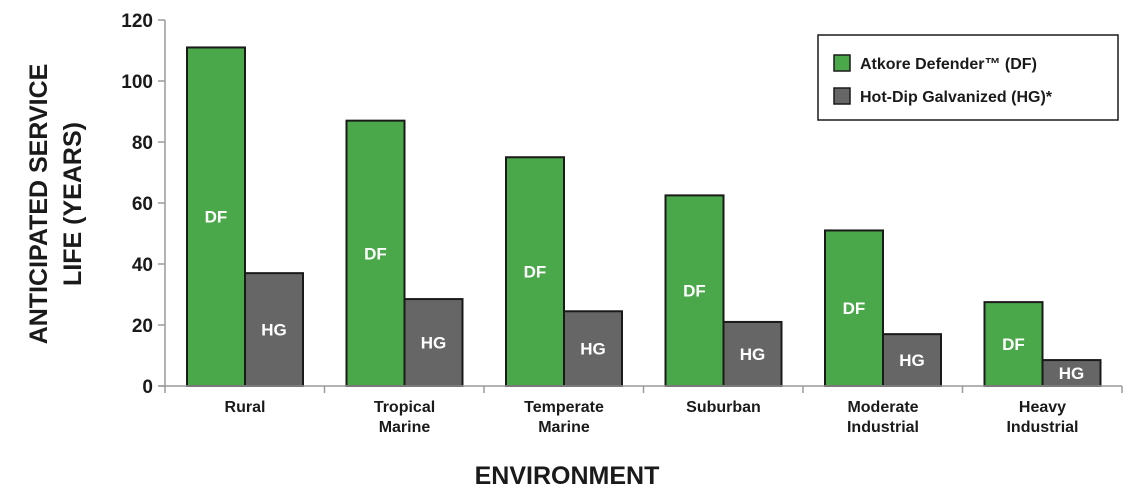 This screenshot has width=1134, height=492. What do you see at coordinates (694, 291) in the screenshot?
I see `bar-label-df-3: DF` at bounding box center [694, 291].